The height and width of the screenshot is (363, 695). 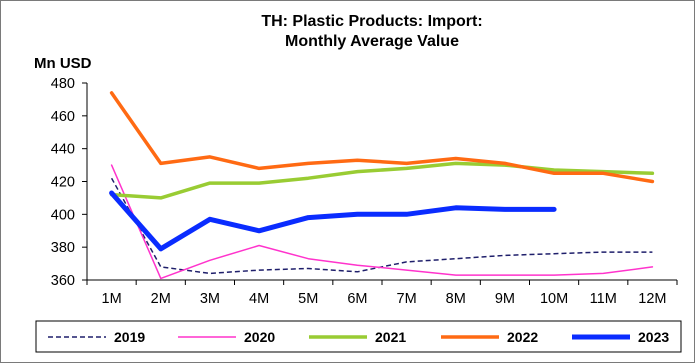 I want to click on x-tick-label: 3M, so click(x=210, y=299).